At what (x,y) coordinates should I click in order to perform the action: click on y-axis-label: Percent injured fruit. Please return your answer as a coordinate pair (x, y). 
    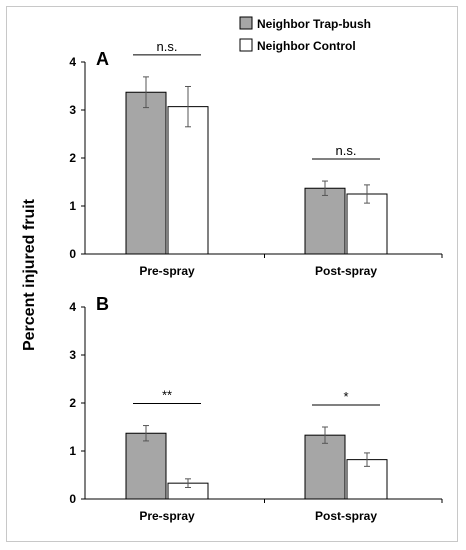
    Looking at the image, I should click on (29, 274).